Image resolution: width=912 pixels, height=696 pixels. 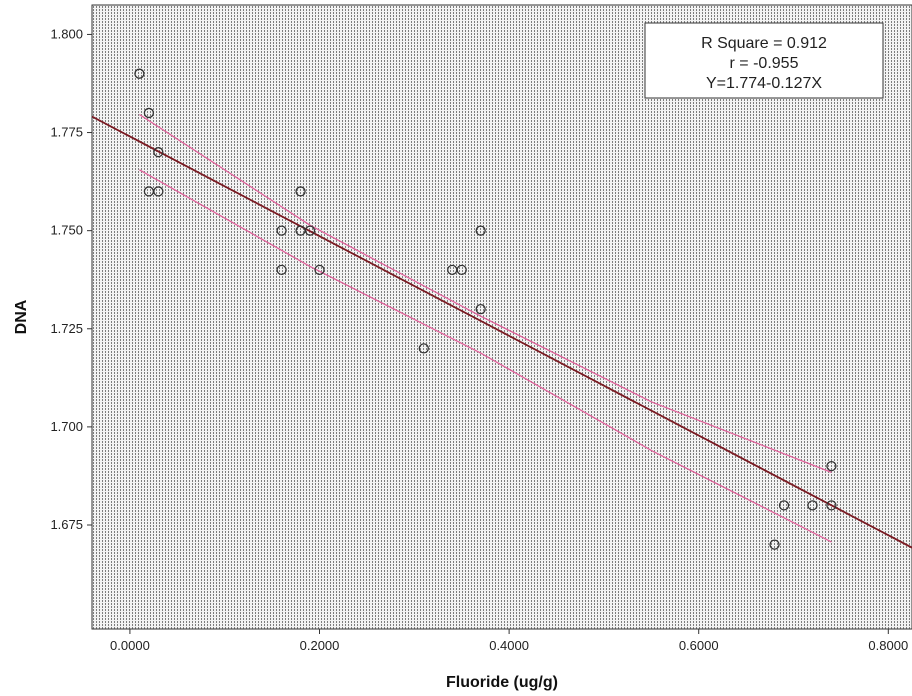 I want to click on regression-equation-label: Y=1.774-0.127X, so click(x=764, y=83).